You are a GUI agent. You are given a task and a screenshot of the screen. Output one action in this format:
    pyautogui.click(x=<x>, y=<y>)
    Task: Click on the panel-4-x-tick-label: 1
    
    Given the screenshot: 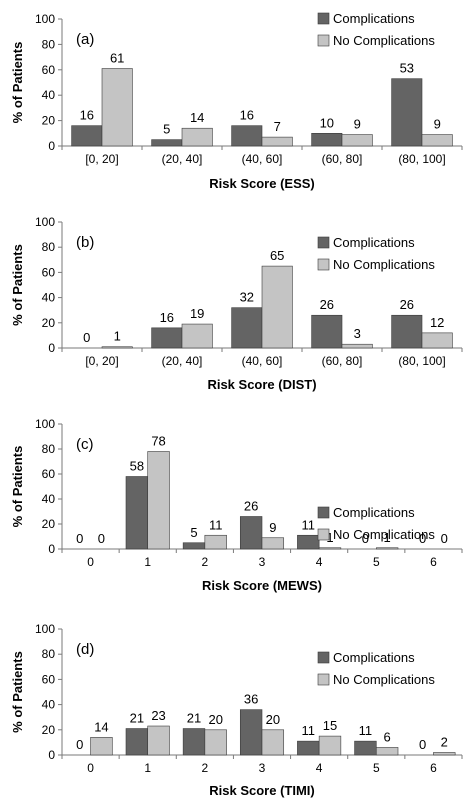 What is the action you would take?
    pyautogui.click(x=147, y=768)
    